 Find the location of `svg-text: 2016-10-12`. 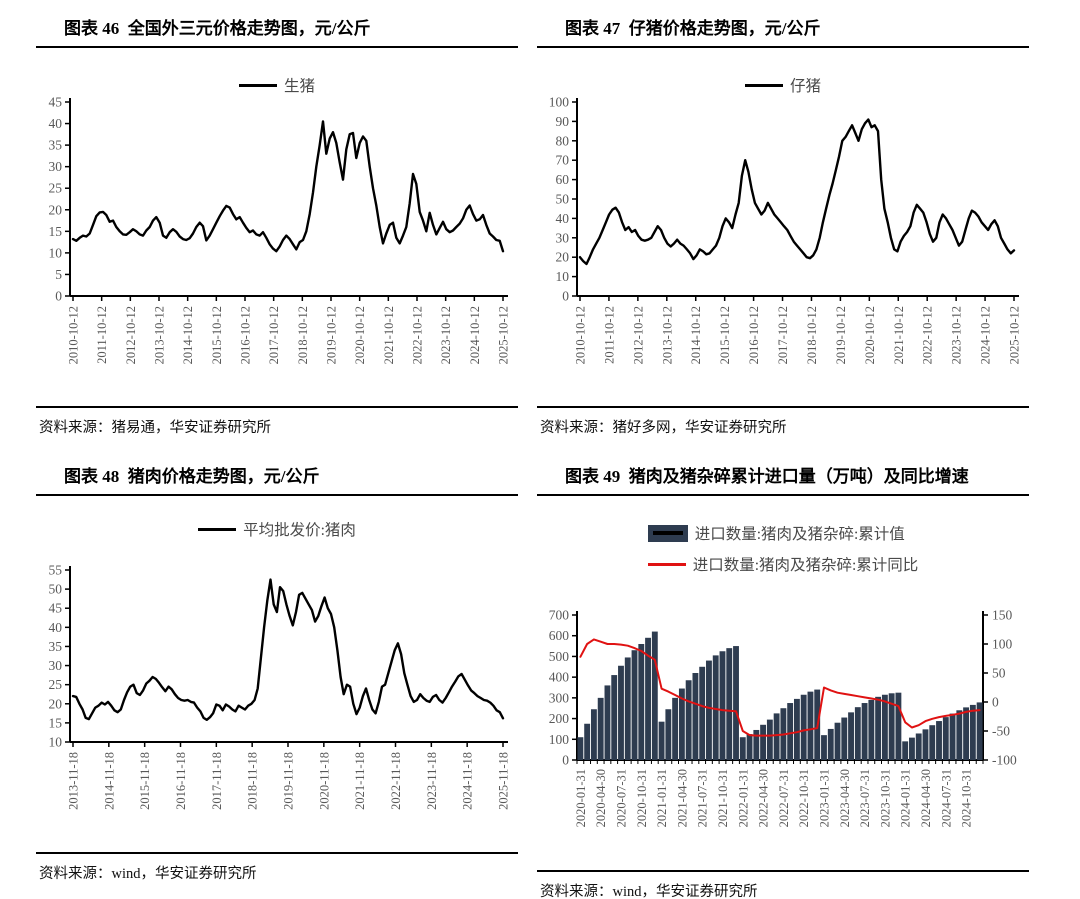

svg-text: 2016-10-12 is located at coordinates (246, 335).